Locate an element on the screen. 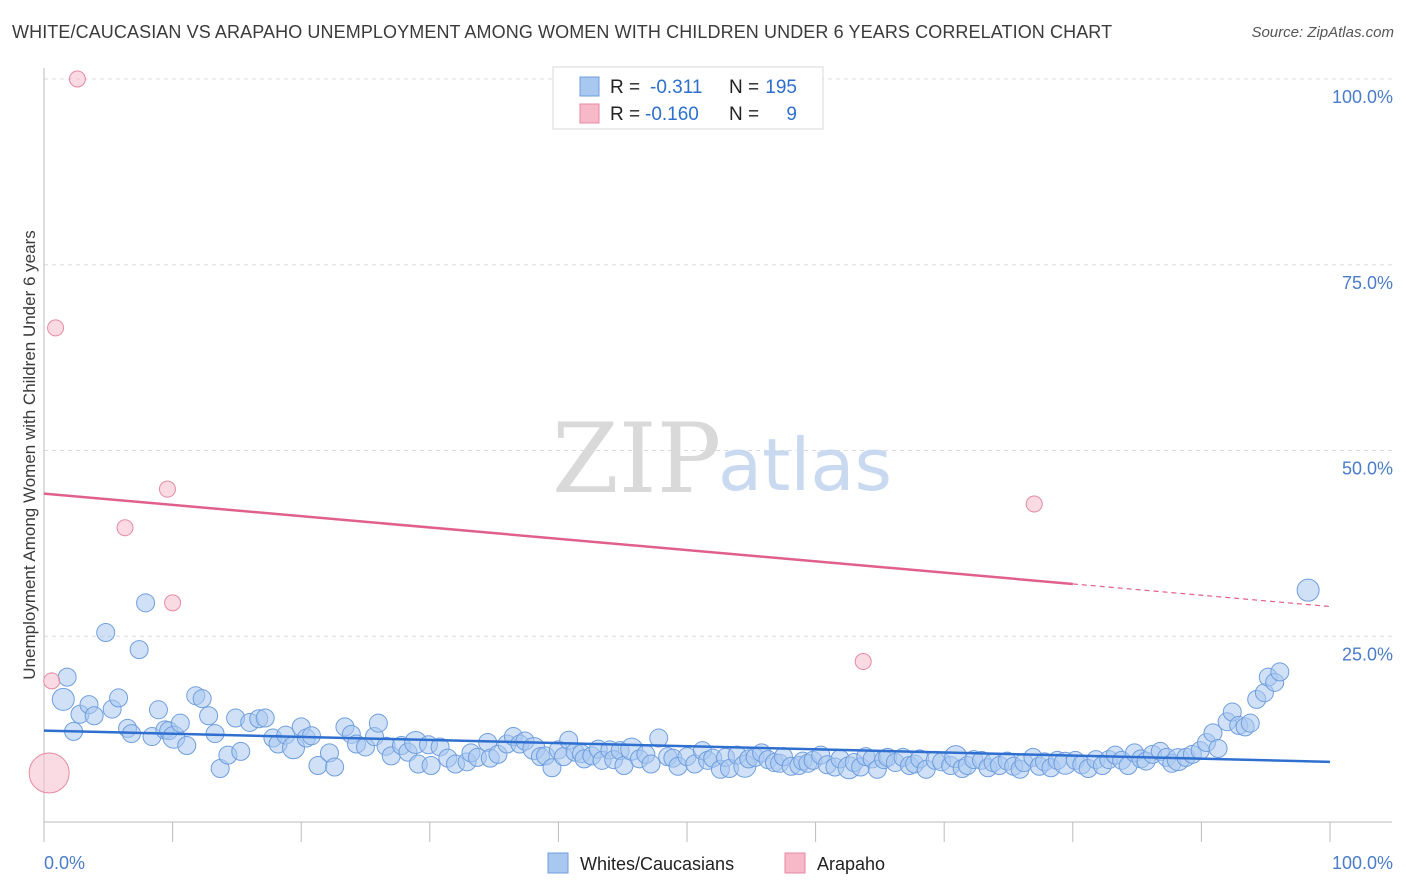 The image size is (1406, 892). y-tick-label-0: 25.0% is located at coordinates (1367, 654).